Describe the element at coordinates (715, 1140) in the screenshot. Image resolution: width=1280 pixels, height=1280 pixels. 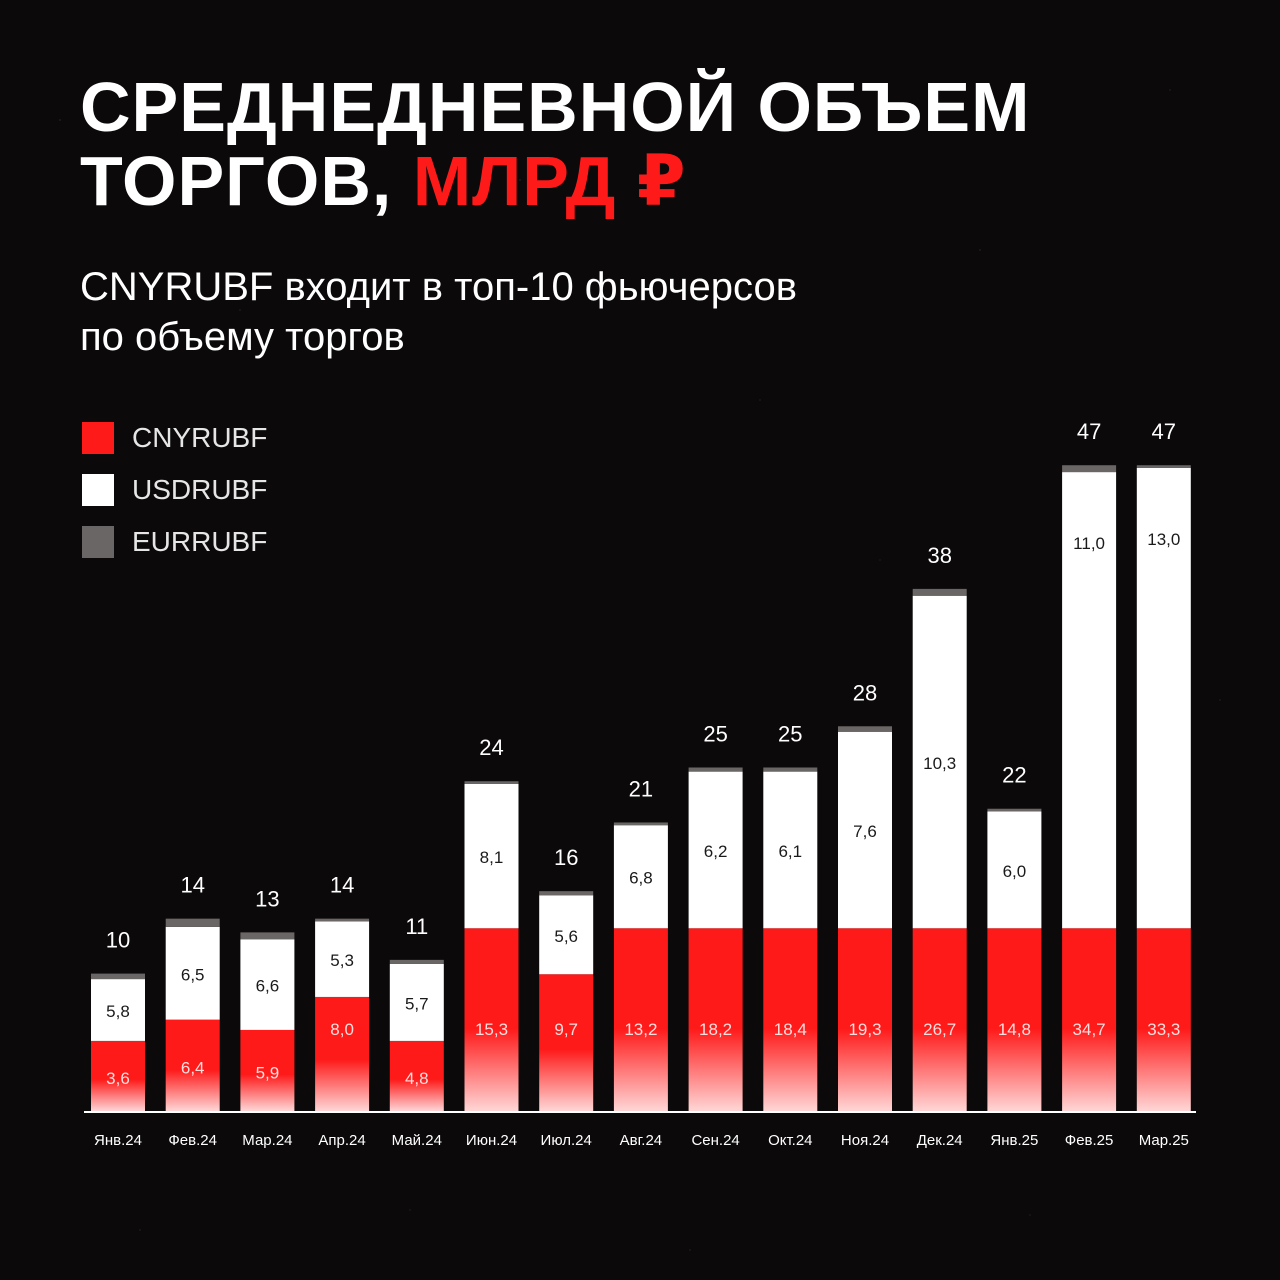
I see `x-tick-label: Сен.24` at that location.